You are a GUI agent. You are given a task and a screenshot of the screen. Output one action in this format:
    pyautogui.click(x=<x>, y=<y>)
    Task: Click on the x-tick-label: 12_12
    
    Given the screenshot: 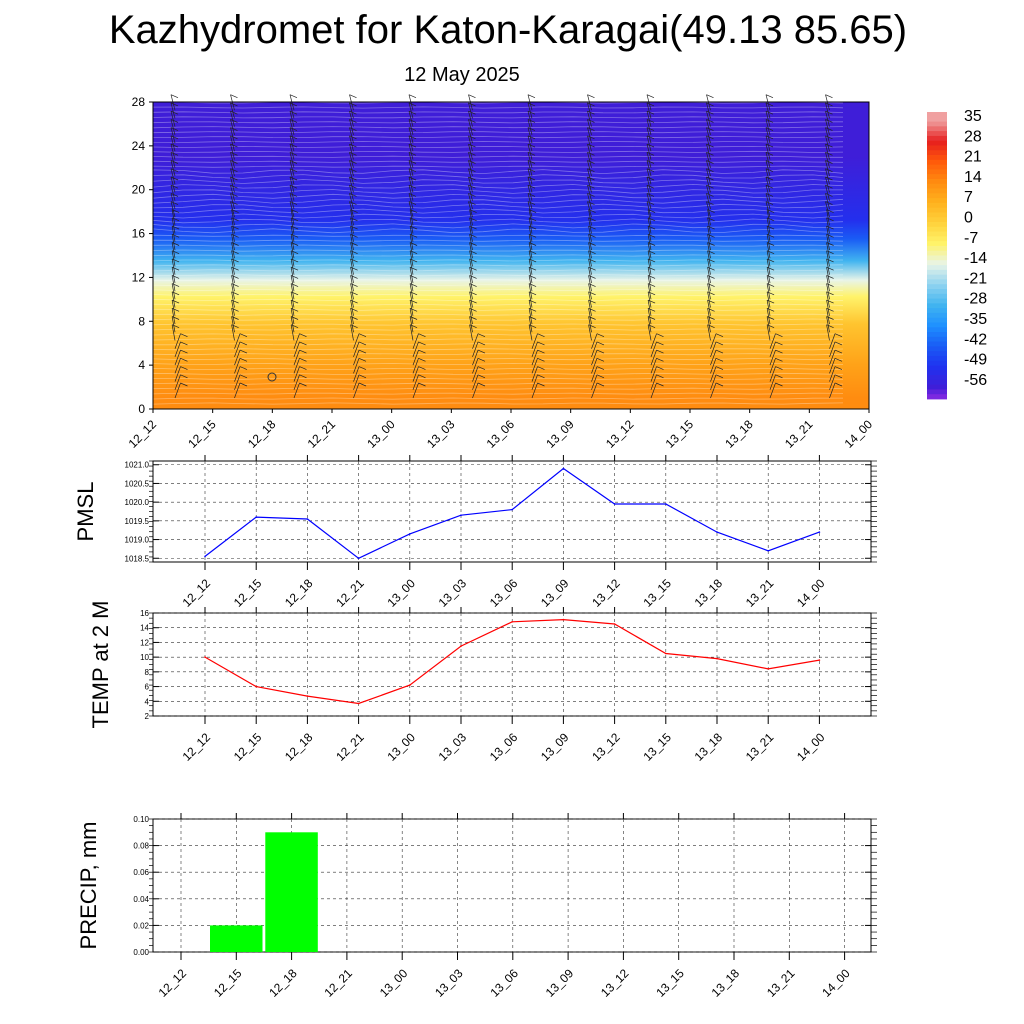 What is the action you would take?
    pyautogui.click(x=197, y=747)
    